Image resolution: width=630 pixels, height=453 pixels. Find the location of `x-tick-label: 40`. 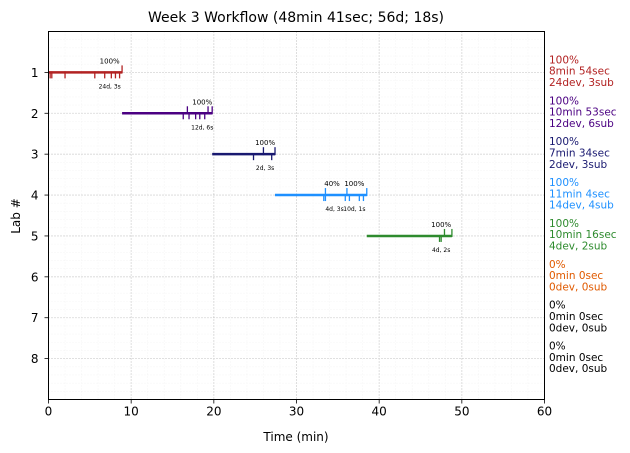

x-tick-label: 40 is located at coordinates (379, 412).